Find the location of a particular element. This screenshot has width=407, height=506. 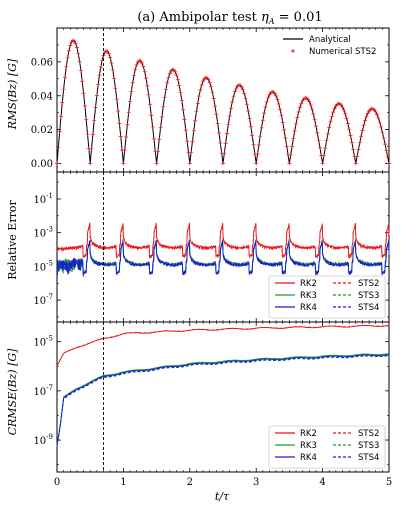

bottom-y-tick-label: 10⁻⁹ is located at coordinates (43, 440).